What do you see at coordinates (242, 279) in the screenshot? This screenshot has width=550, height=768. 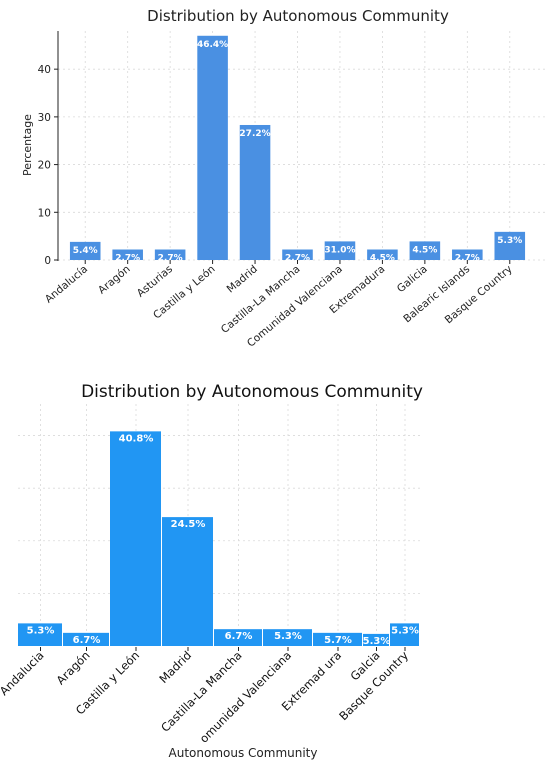 I see `chart-1-x-tick-label: Madrid` at bounding box center [242, 279].